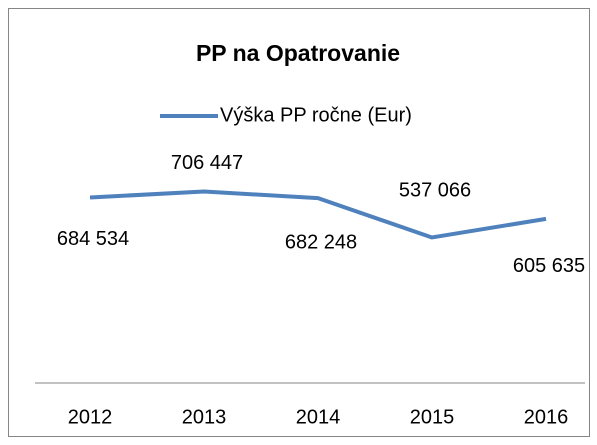  I want to click on x-tick-label: 2012, so click(90, 417).